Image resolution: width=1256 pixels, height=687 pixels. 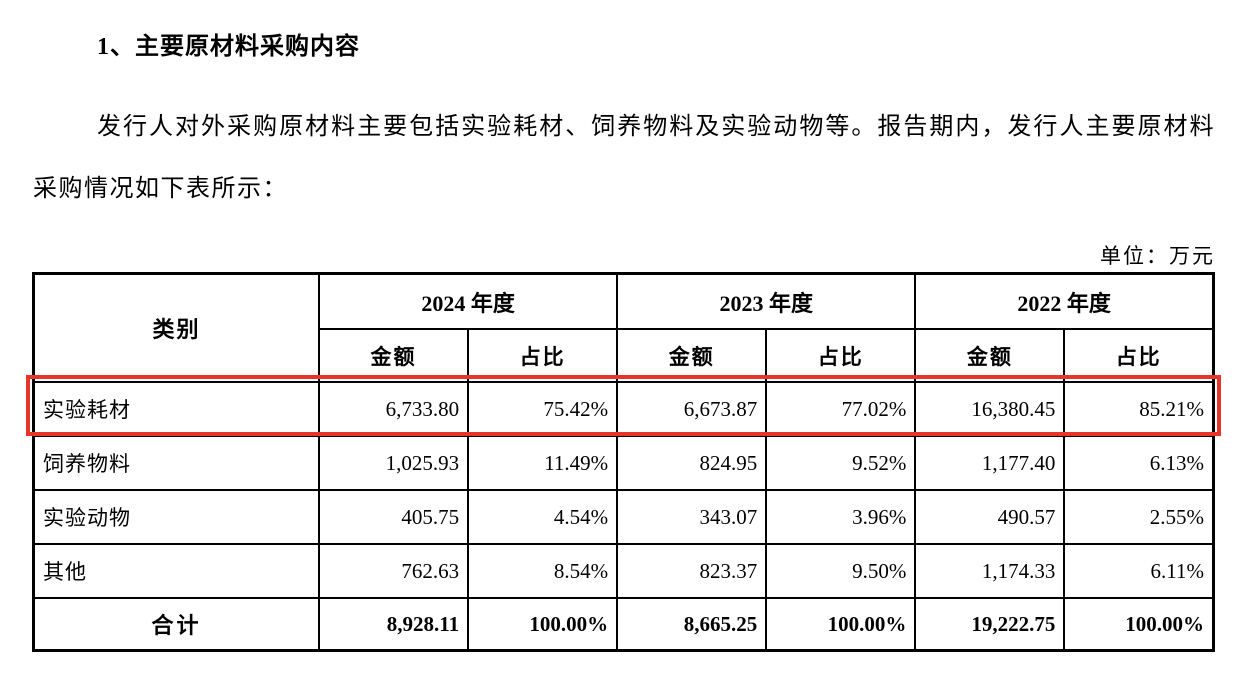 I want to click on header-amount-2023: 金额, so click(x=692, y=355).